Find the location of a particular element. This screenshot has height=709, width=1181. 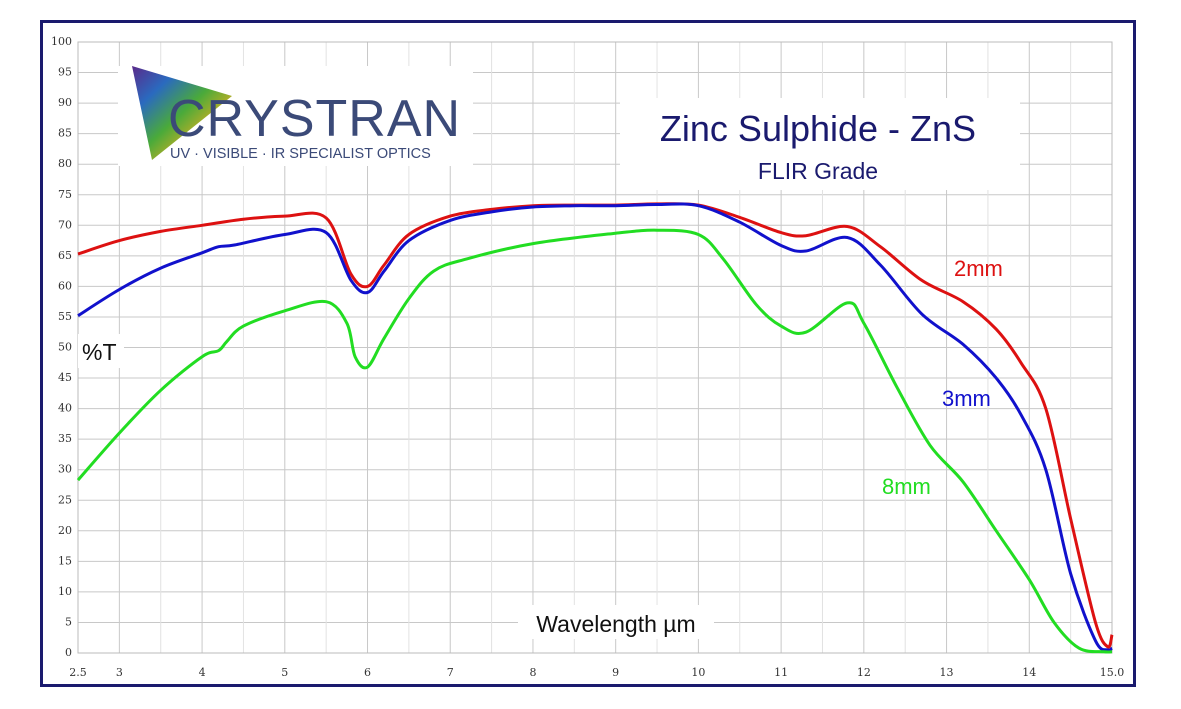

y-tick-label: 30 is located at coordinates (65, 469).